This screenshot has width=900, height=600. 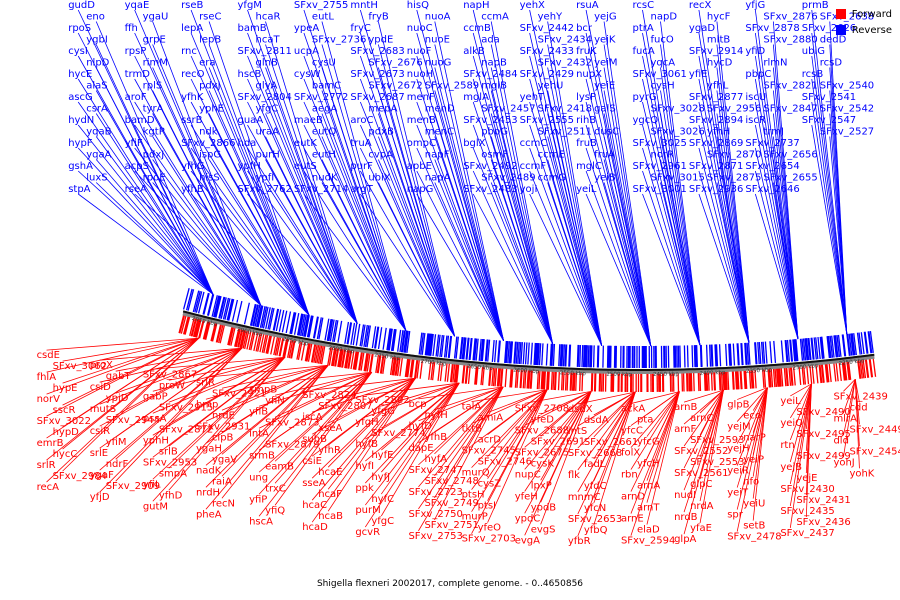 I want to click on gene-label: yfeH, so click(x=526, y=496).